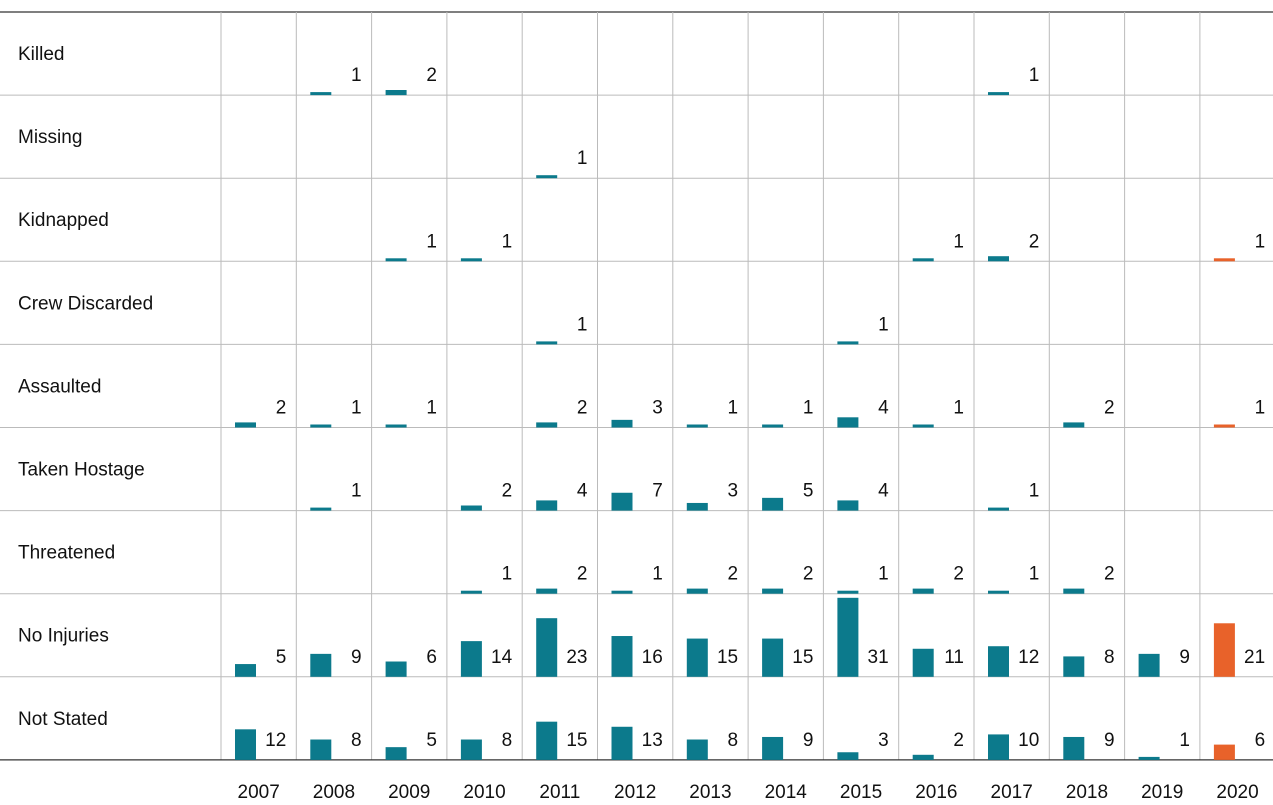 This screenshot has height=805, width=1273. Describe the element at coordinates (936, 792) in the screenshot. I see `x-tick-label: 2016` at that location.